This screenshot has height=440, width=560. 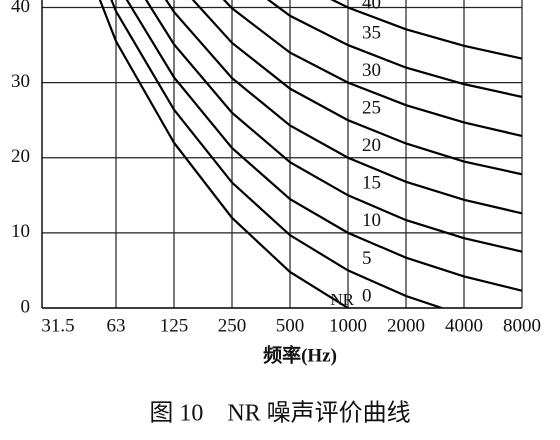 I want to click on curve-prefix: NR, so click(x=342, y=299).